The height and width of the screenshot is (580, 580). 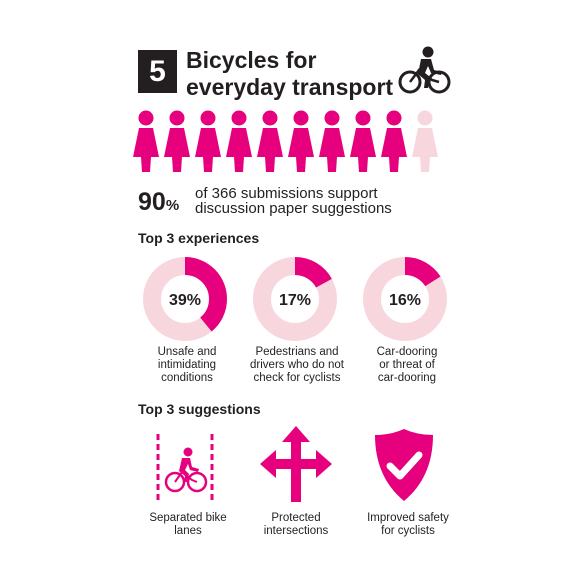 I want to click on suggestion-caption-3-line: Improved safety, so click(x=408, y=518).